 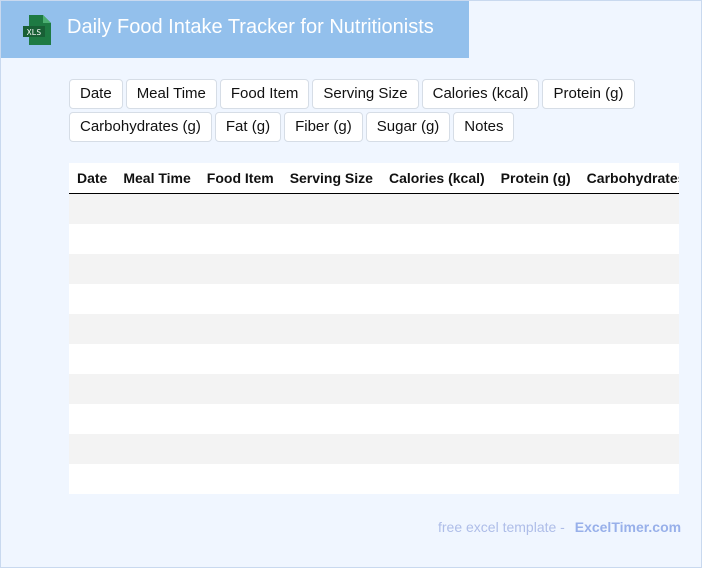 I want to click on column-chip: Sugar (g), so click(x=408, y=127).